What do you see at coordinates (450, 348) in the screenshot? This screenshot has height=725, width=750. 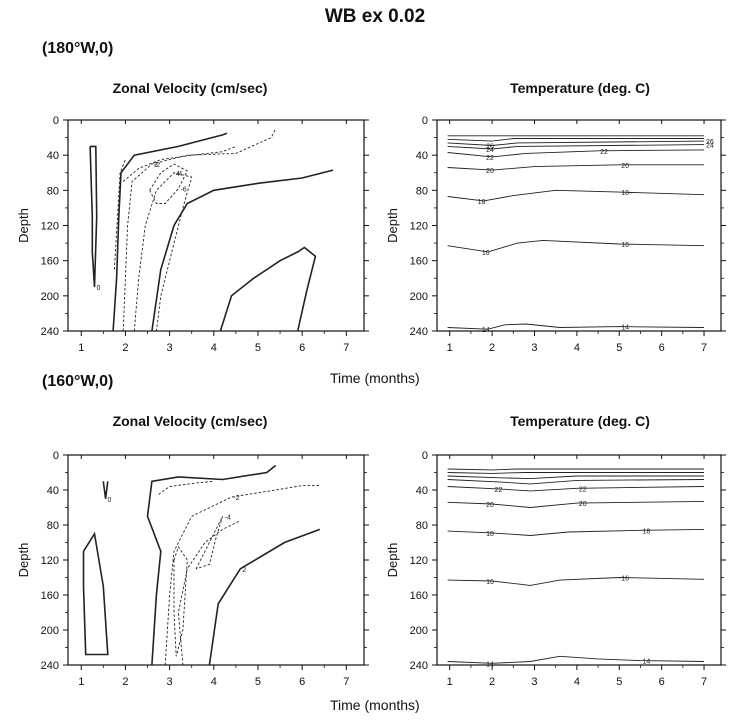 I see `x-tick-label-temp-180w: 1` at bounding box center [450, 348].